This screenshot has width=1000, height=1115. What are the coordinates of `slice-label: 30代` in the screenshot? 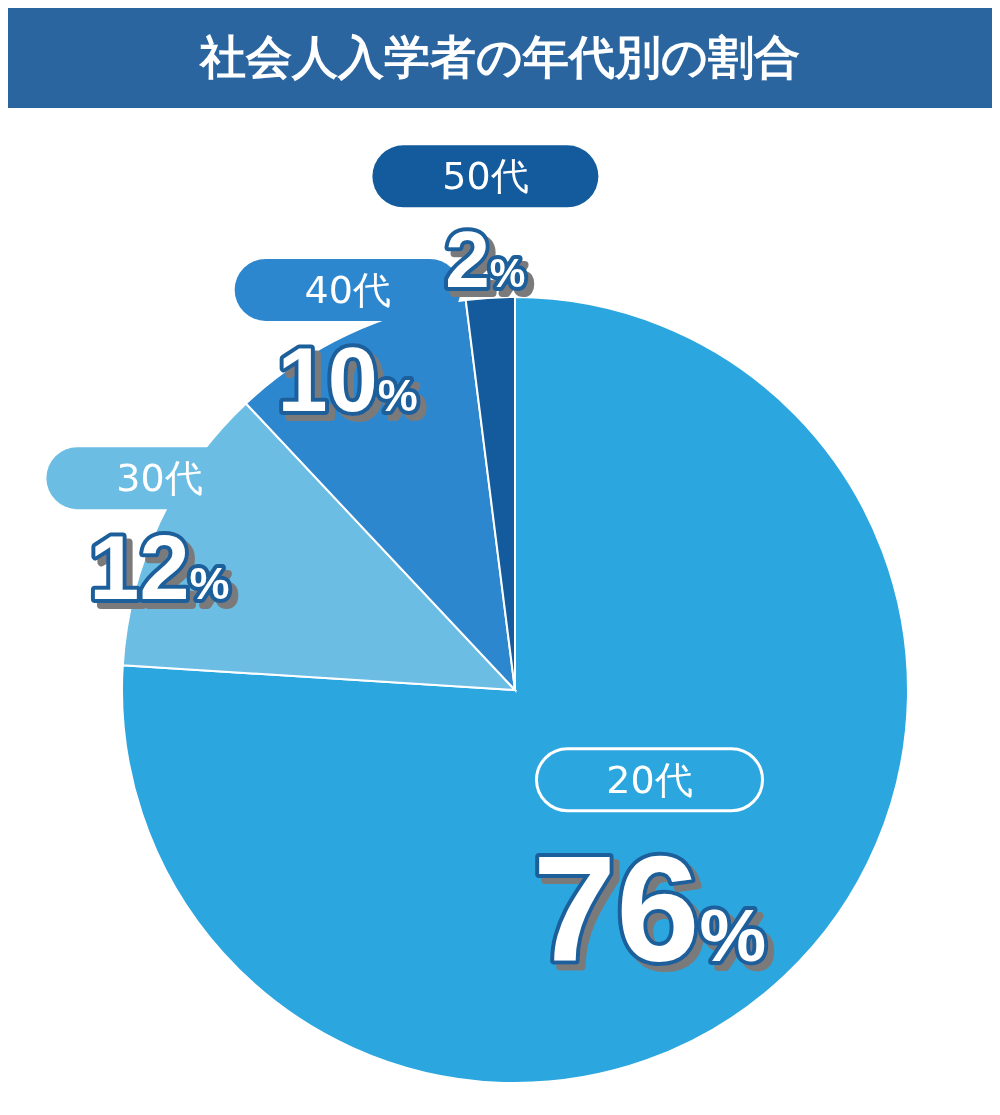 It's located at (159, 478).